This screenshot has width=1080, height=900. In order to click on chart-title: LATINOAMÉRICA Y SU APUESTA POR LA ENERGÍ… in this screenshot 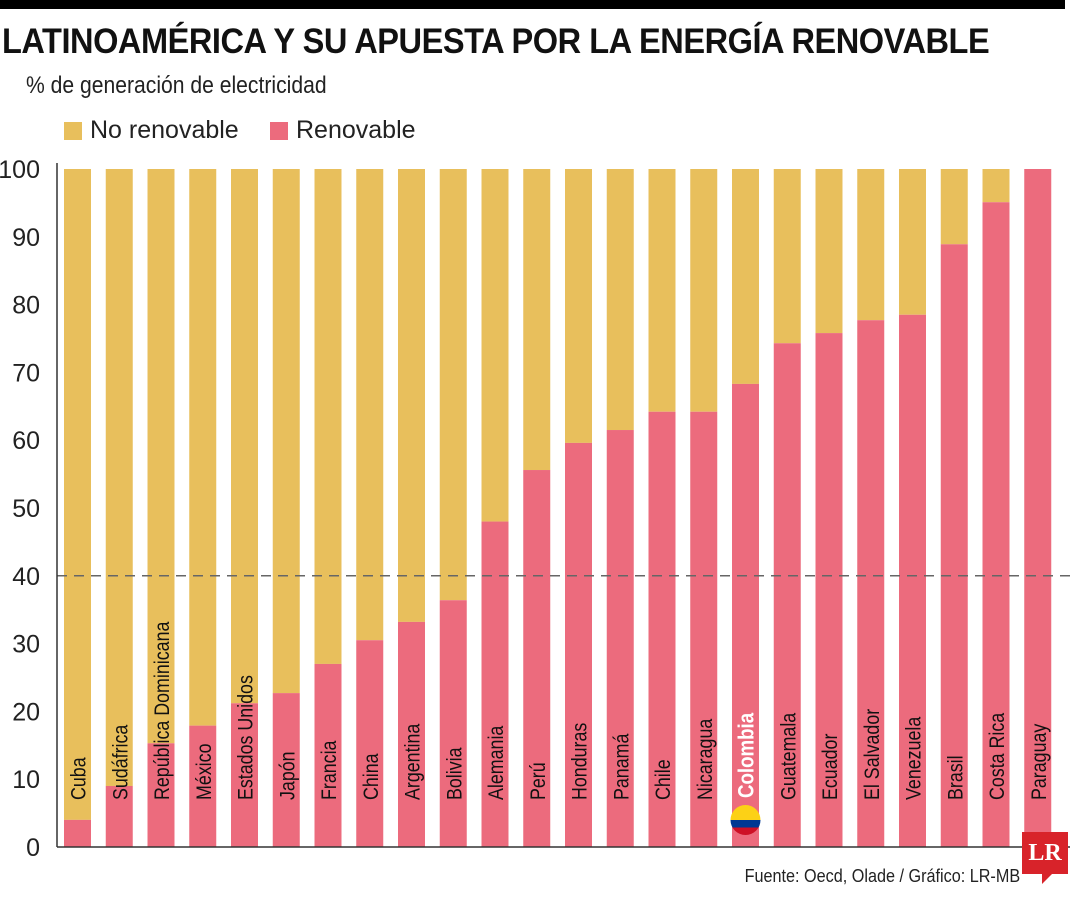, I will do `click(496, 41)`.